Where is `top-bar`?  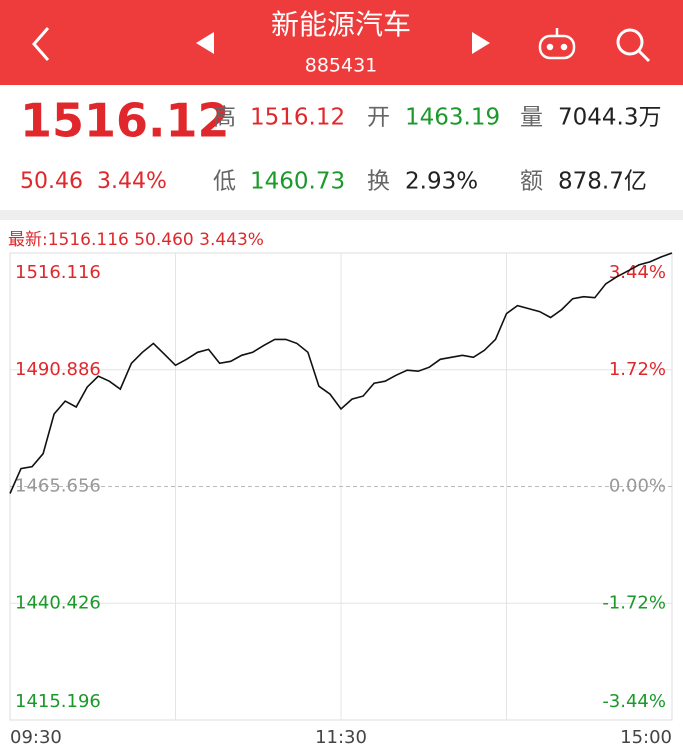
top-bar is located at coordinates (341, 42).